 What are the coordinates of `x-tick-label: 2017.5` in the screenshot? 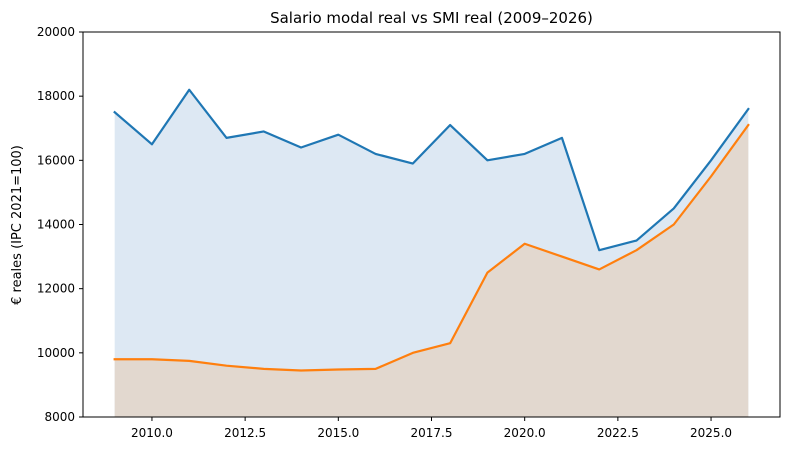 It's located at (432, 433).